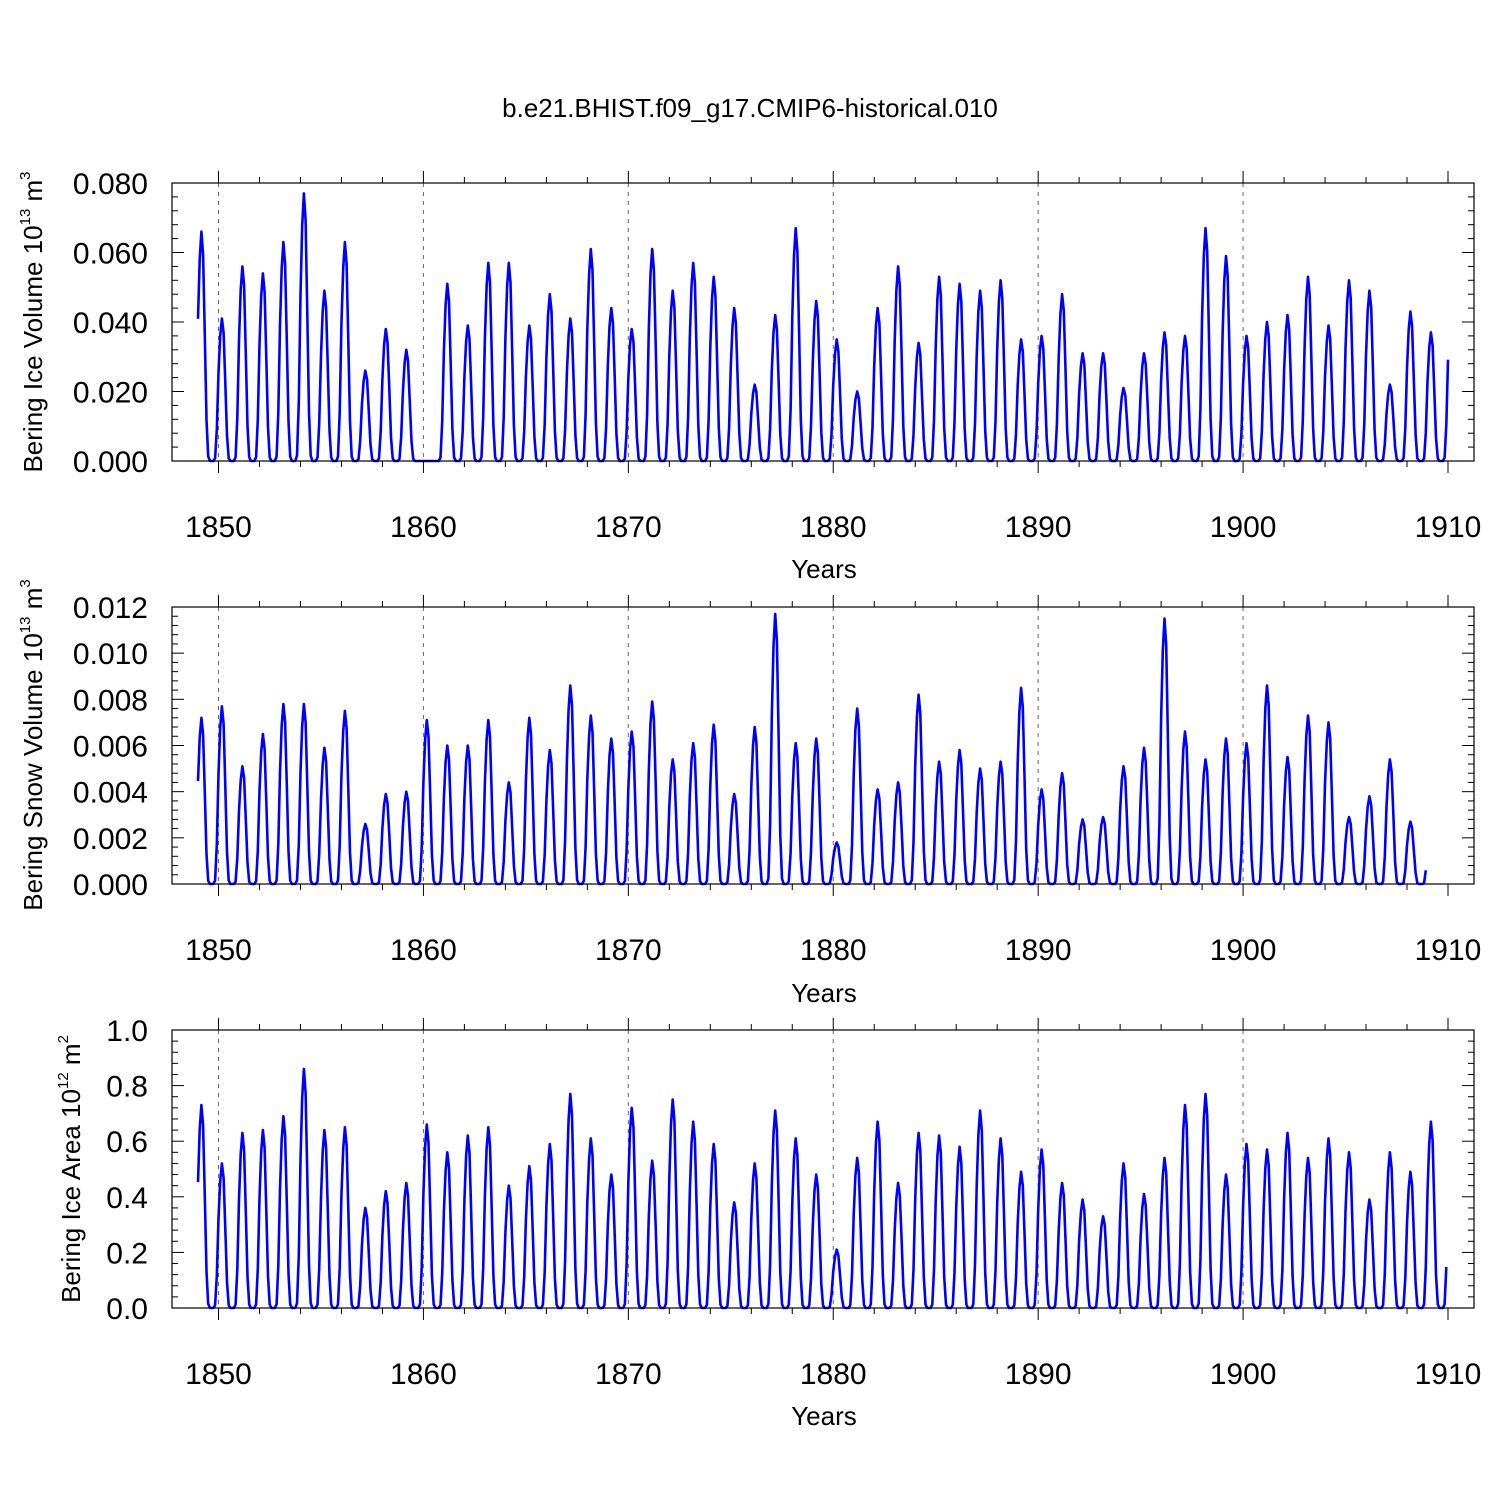 The height and width of the screenshot is (1500, 1500). I want to click on y-tick-label: 0.010, so click(110, 654).